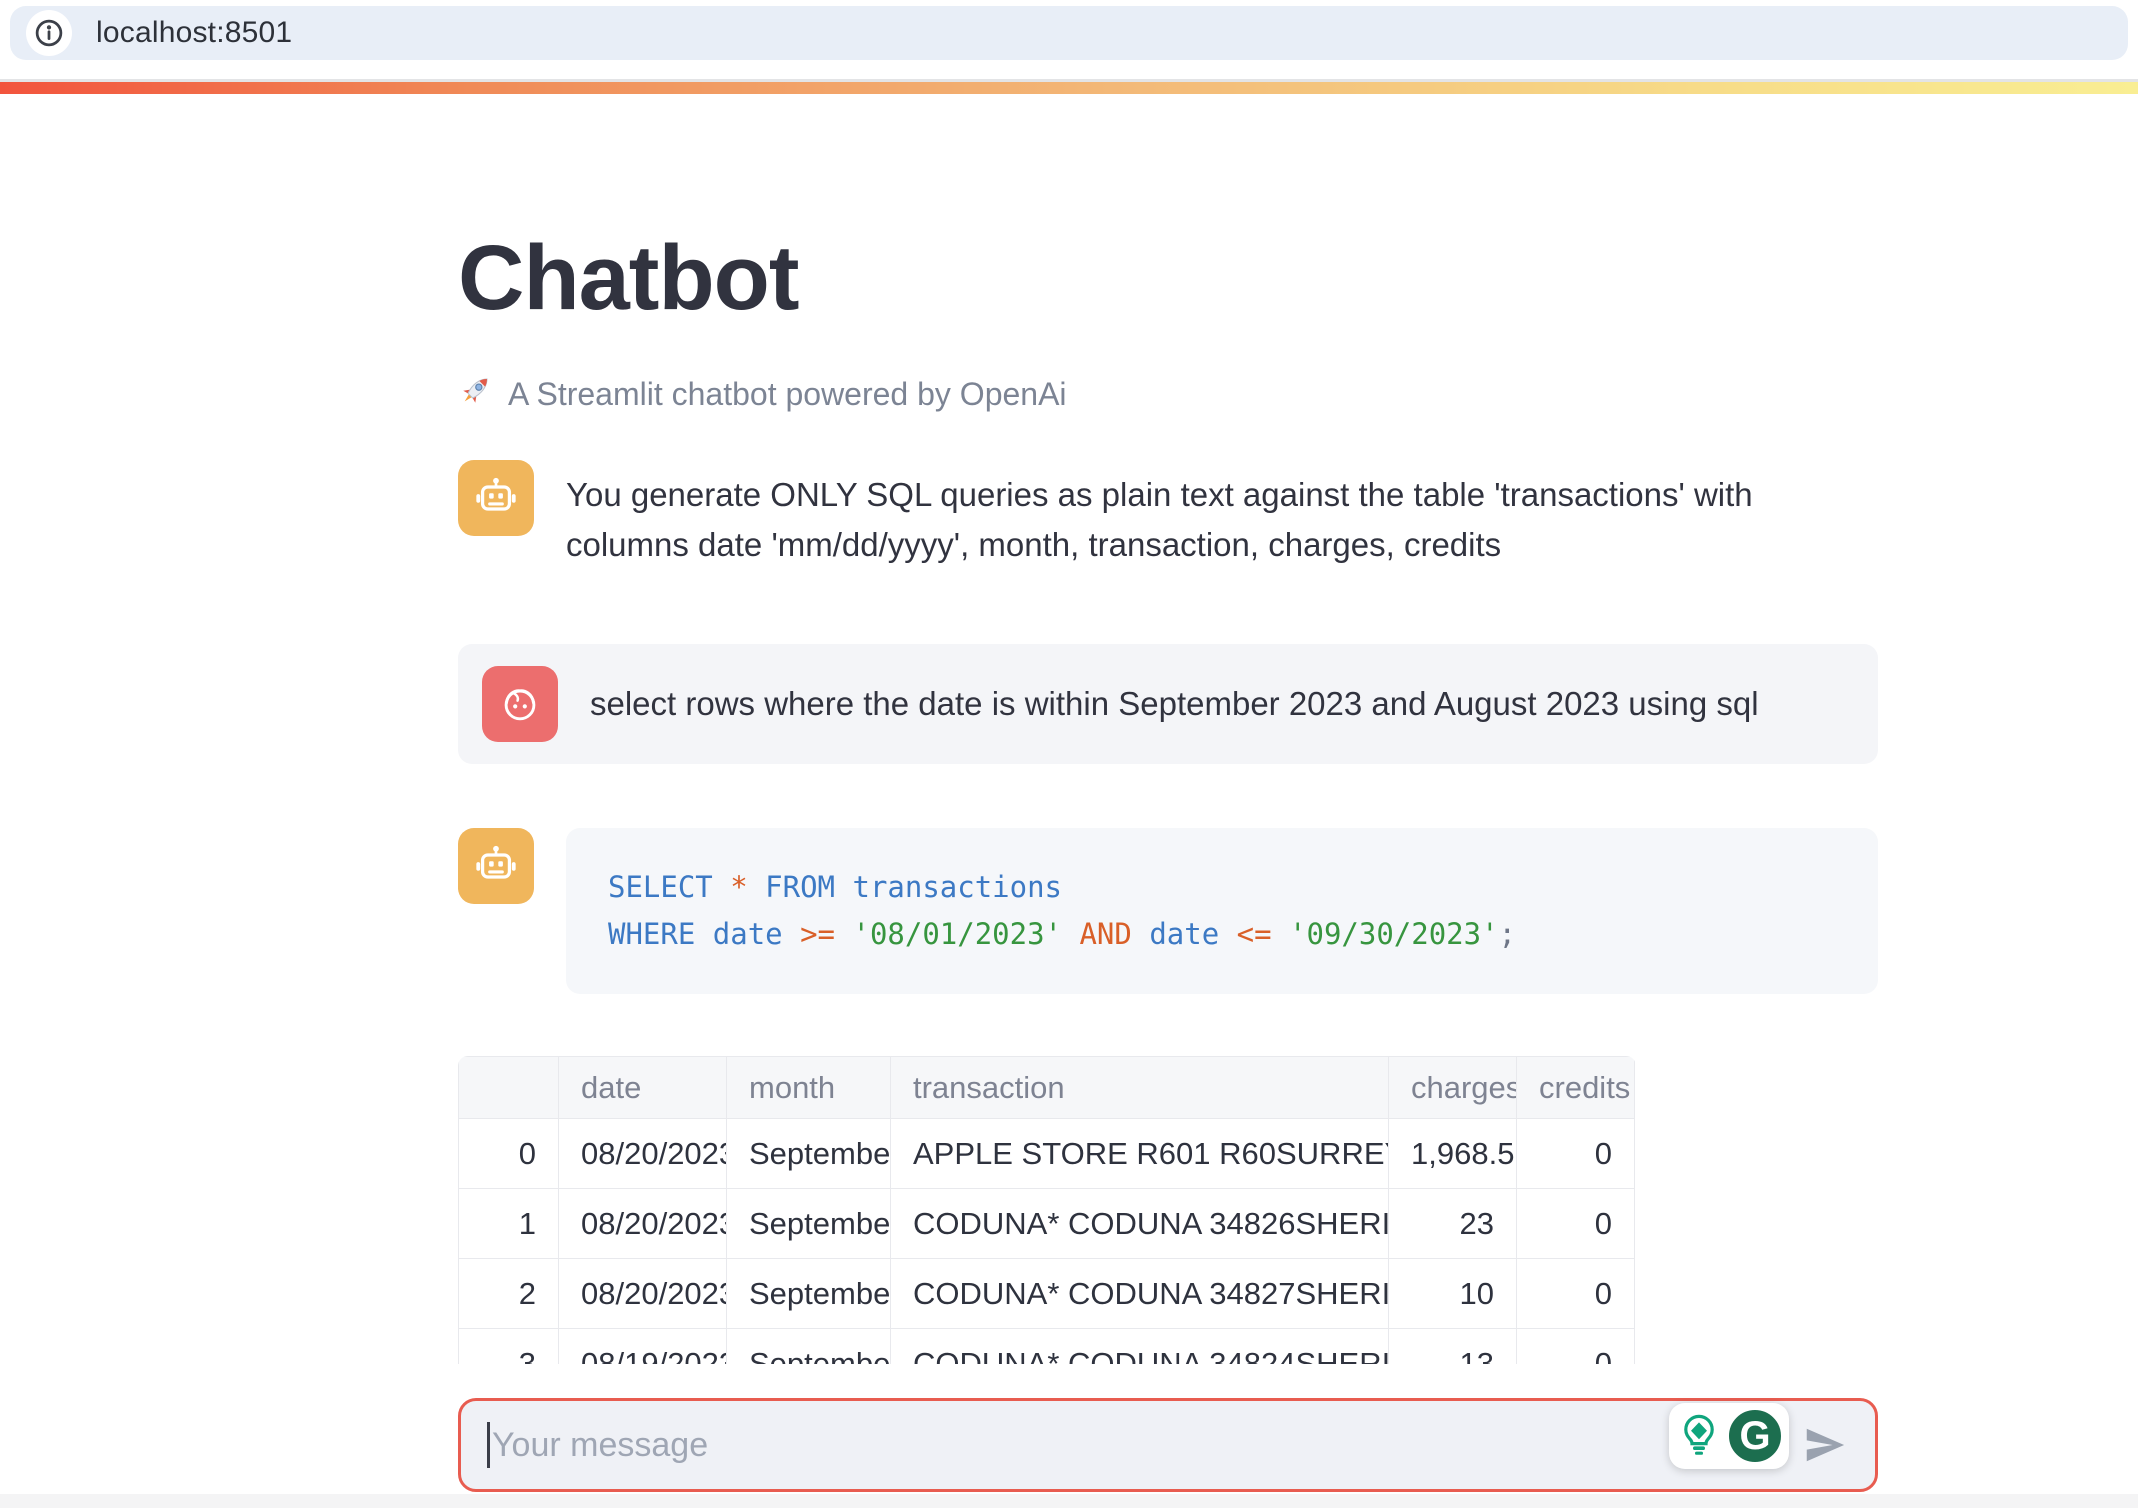 The width and height of the screenshot is (2138, 1508). I want to click on chat-message-input, so click(1170, 1445).